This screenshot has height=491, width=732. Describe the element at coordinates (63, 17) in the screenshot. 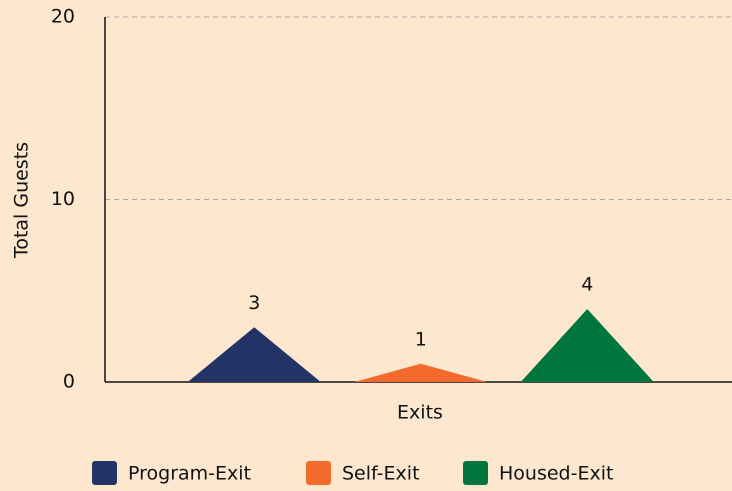

I see `y-tick-label: 20` at that location.